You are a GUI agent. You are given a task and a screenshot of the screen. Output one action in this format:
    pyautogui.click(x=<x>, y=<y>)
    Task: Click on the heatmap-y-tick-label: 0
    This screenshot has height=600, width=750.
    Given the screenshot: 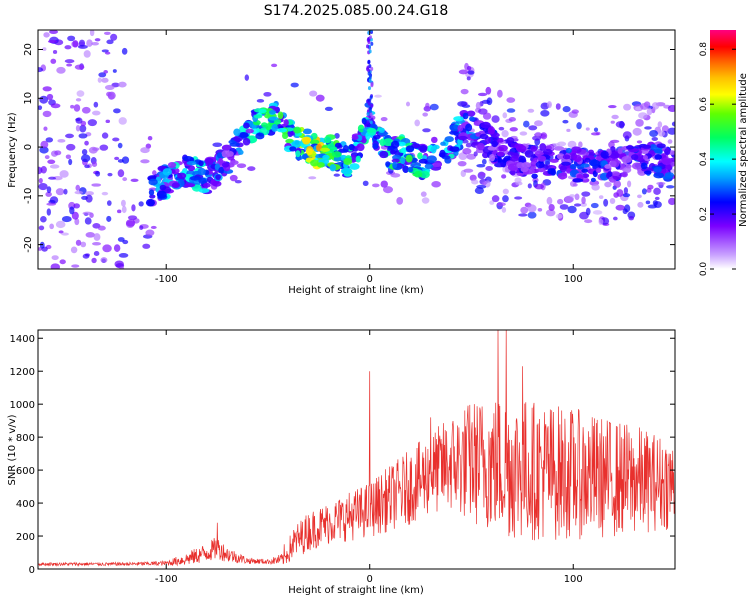 What is the action you would take?
    pyautogui.click(x=28, y=147)
    